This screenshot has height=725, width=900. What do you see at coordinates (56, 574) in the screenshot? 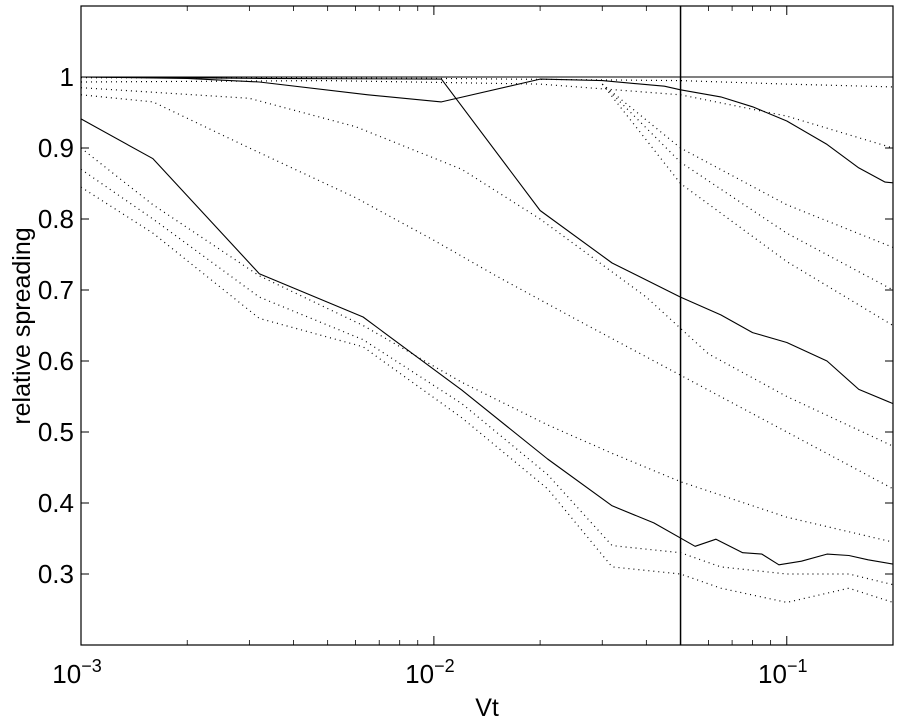
I see `y-tick-label: 0.3` at bounding box center [56, 574].